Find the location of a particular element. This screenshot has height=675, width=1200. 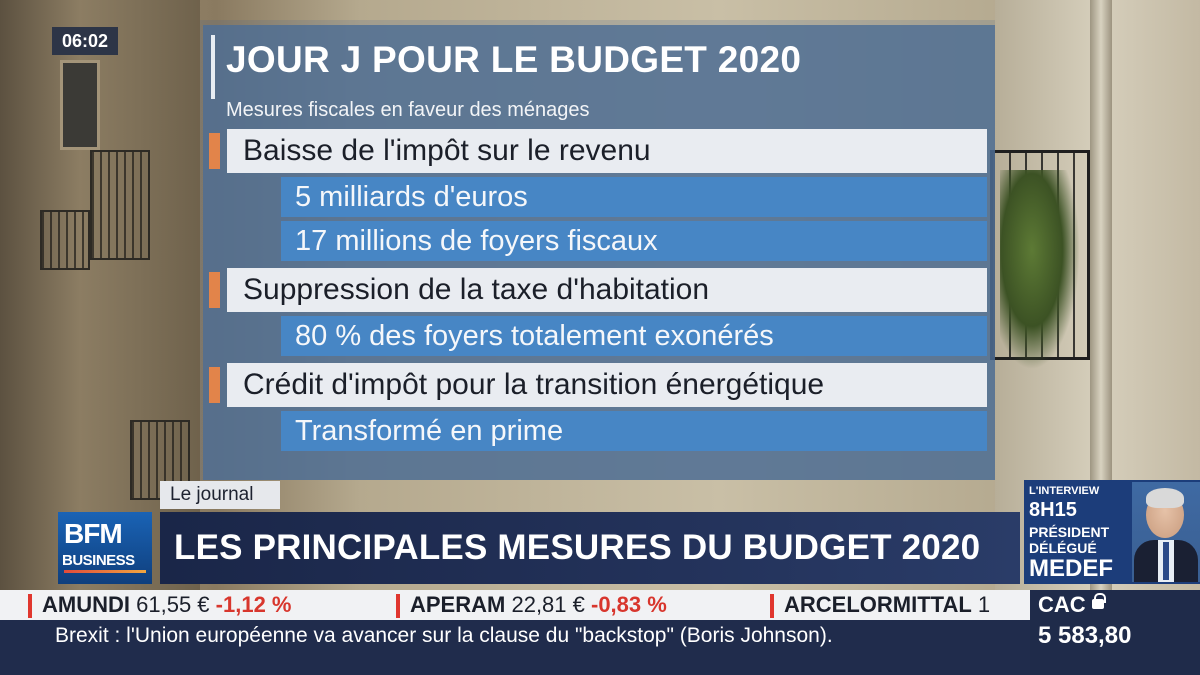

measure-detail: 5 milliards d'euros is located at coordinates (634, 197).